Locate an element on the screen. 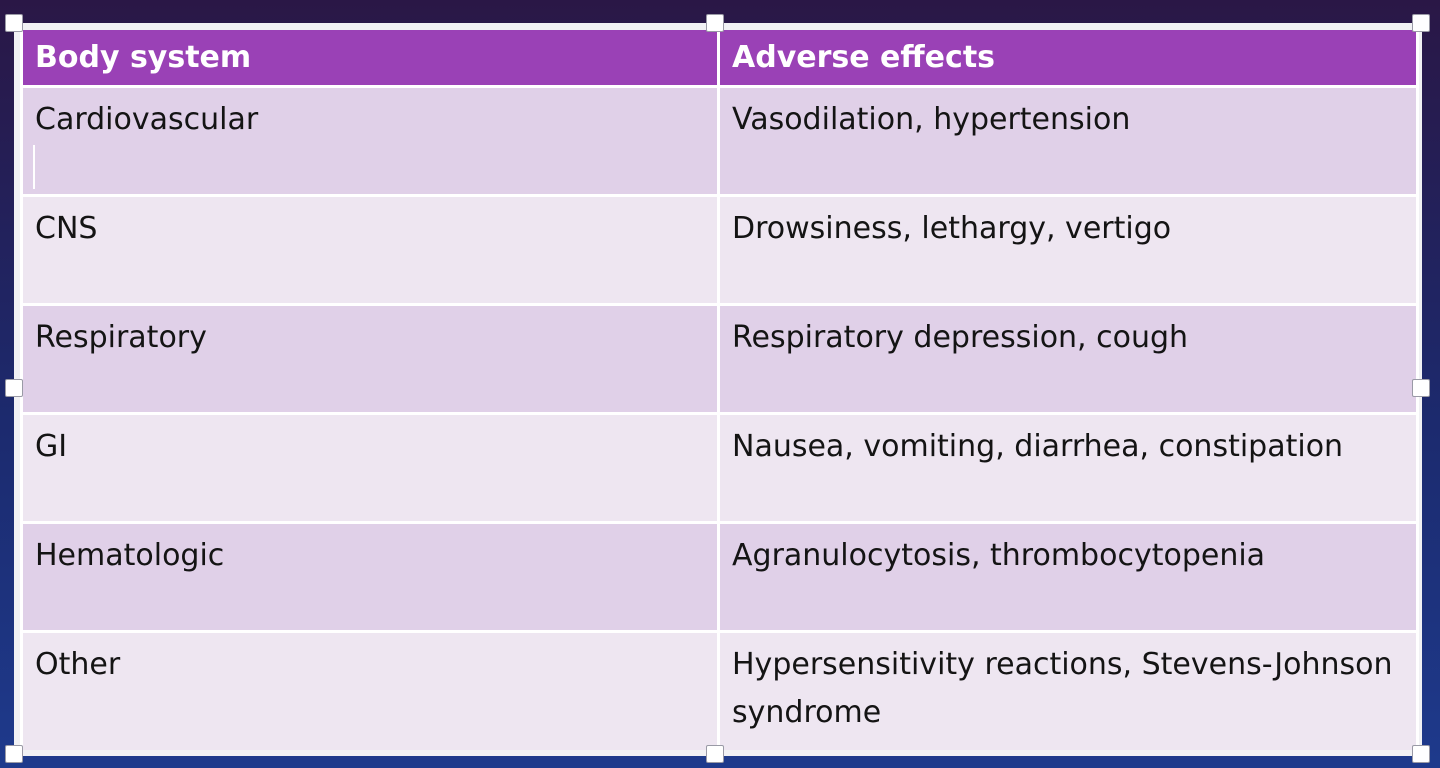  table-header-row: Body system Adverse effects is located at coordinates (719, 58).